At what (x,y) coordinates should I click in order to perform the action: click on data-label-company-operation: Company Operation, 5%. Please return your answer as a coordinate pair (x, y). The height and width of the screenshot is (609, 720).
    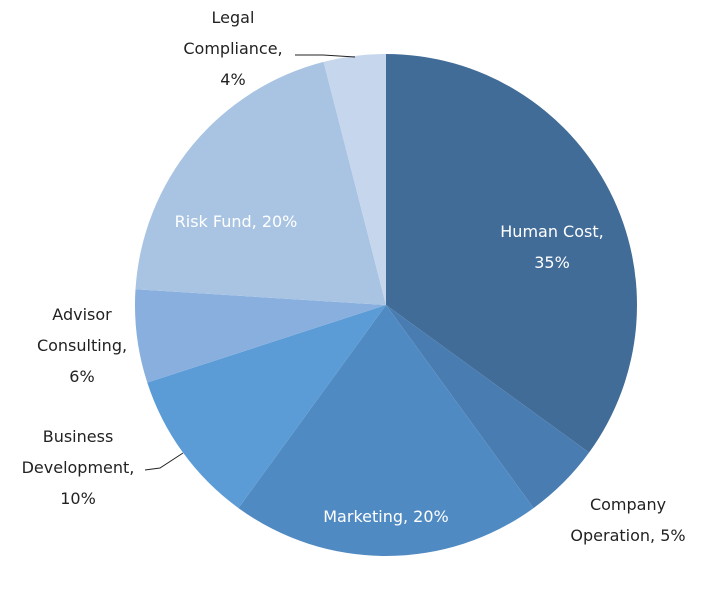
    Looking at the image, I should click on (627, 520).